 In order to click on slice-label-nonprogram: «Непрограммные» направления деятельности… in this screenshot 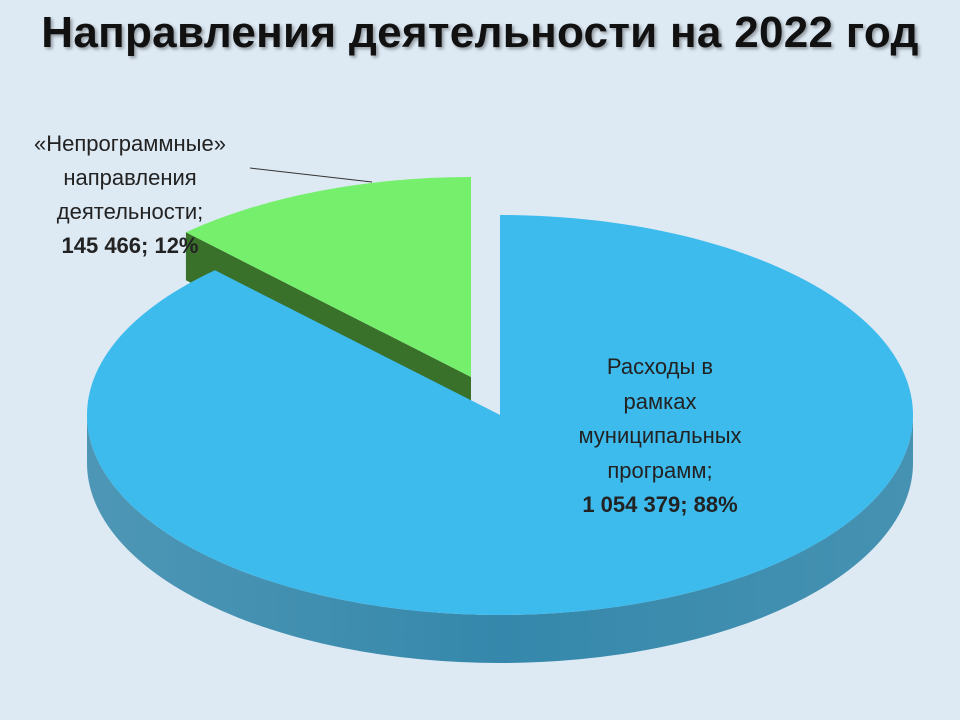, I will do `click(130, 195)`.